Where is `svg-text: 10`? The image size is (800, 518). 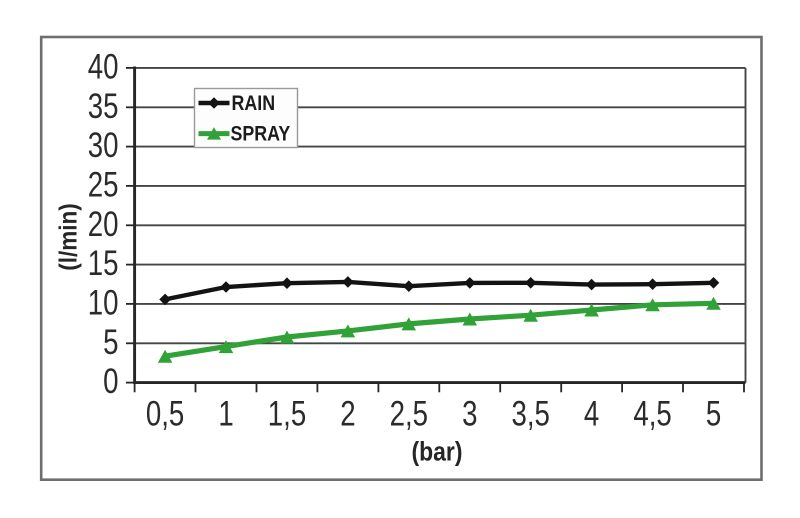 svg-text: 10 is located at coordinates (103, 302).